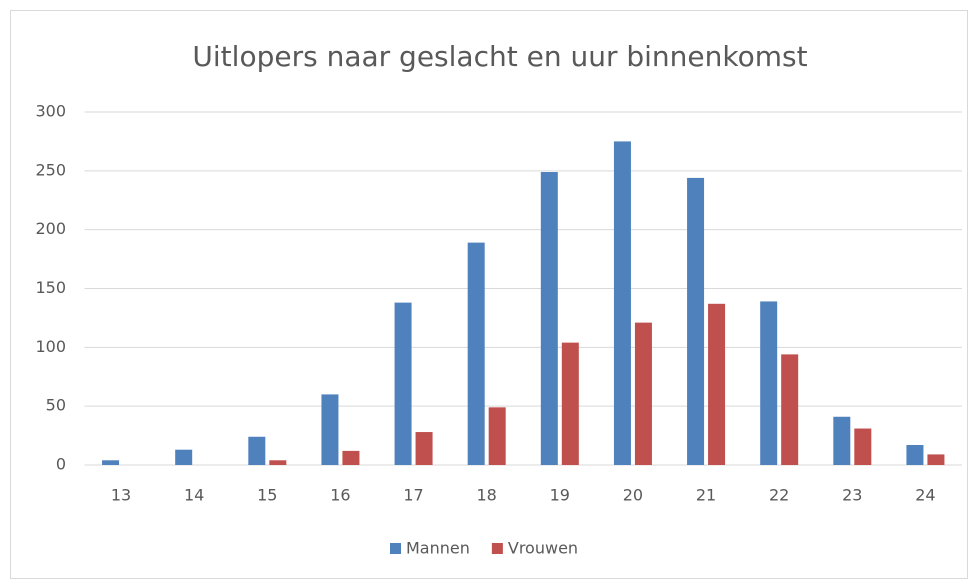  What do you see at coordinates (779, 495) in the screenshot?
I see `x-tick-label: 22` at bounding box center [779, 495].